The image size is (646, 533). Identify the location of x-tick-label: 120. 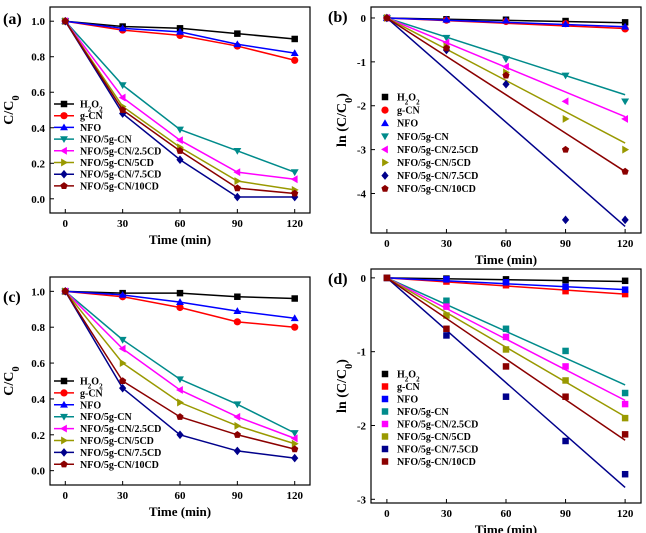
(625, 244).